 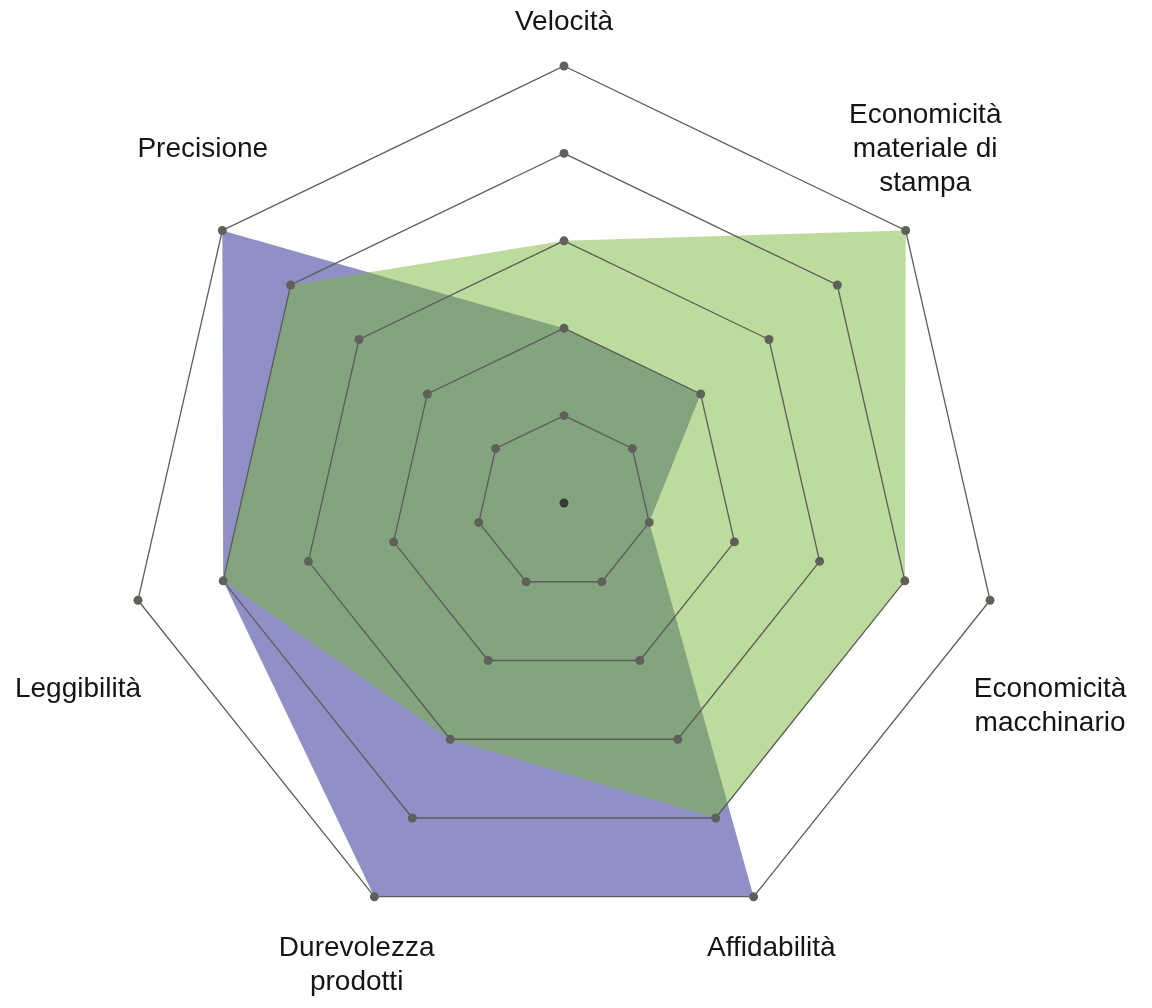 I want to click on spoke-label: Precisione, so click(x=203, y=147).